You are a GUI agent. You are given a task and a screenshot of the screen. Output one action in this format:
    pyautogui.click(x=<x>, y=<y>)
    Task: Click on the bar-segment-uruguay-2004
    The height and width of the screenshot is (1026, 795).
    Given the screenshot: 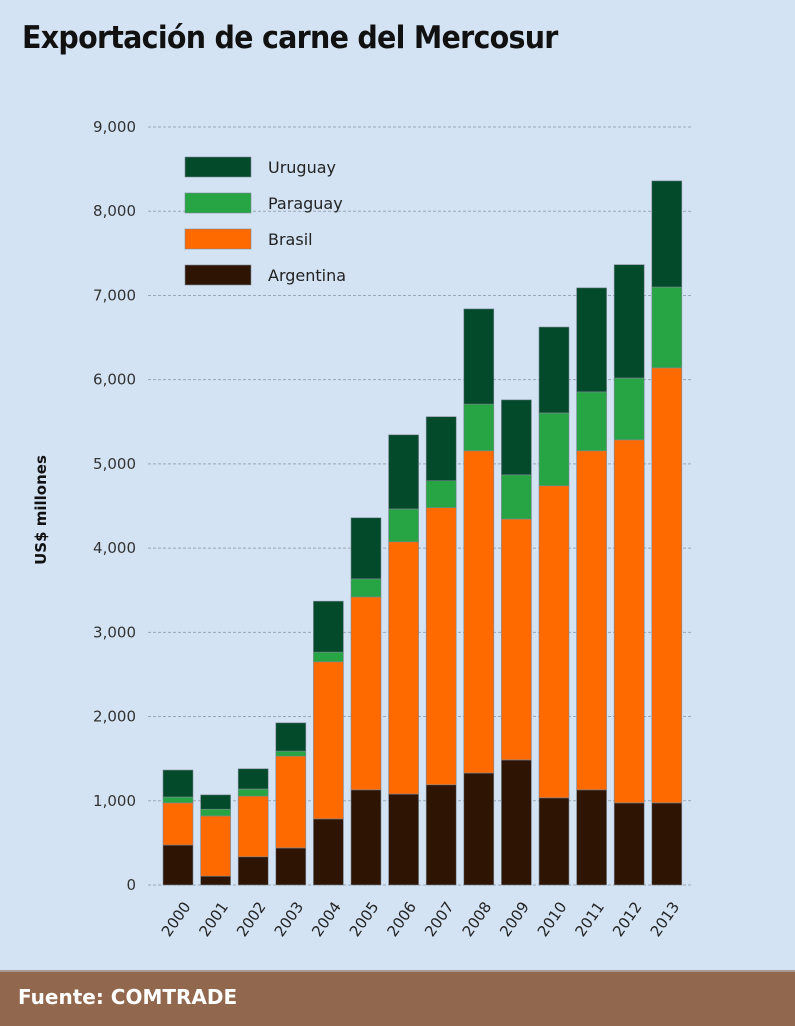 What is the action you would take?
    pyautogui.click(x=328, y=626)
    